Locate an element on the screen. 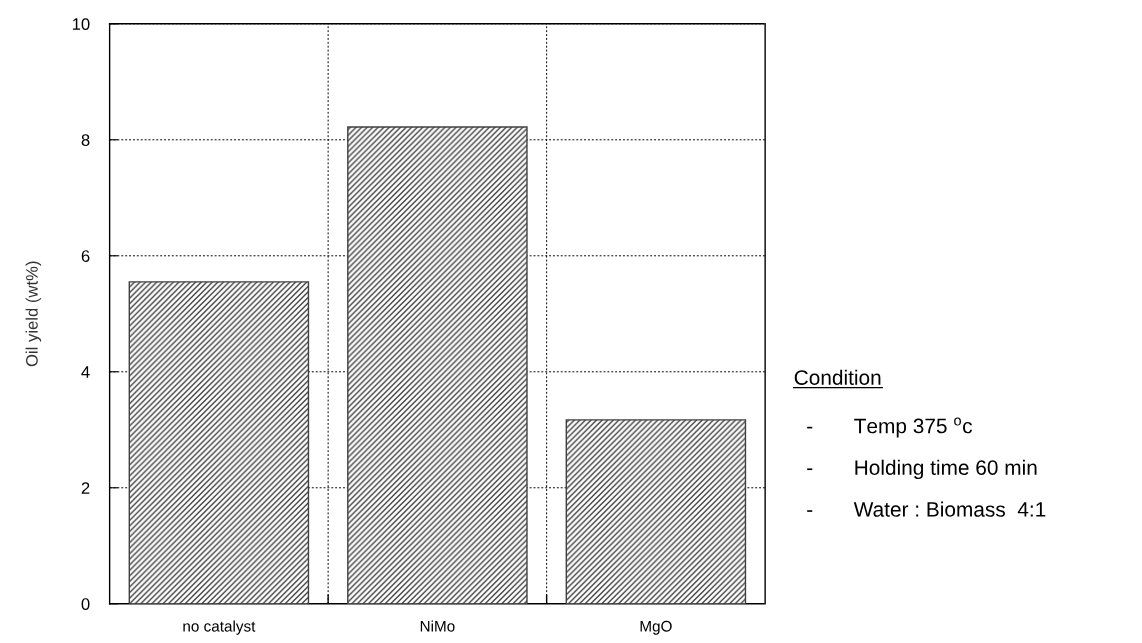 Image resolution: width=1142 pixels, height=643 pixels. x-tick-label: no catalyst is located at coordinates (219, 627).